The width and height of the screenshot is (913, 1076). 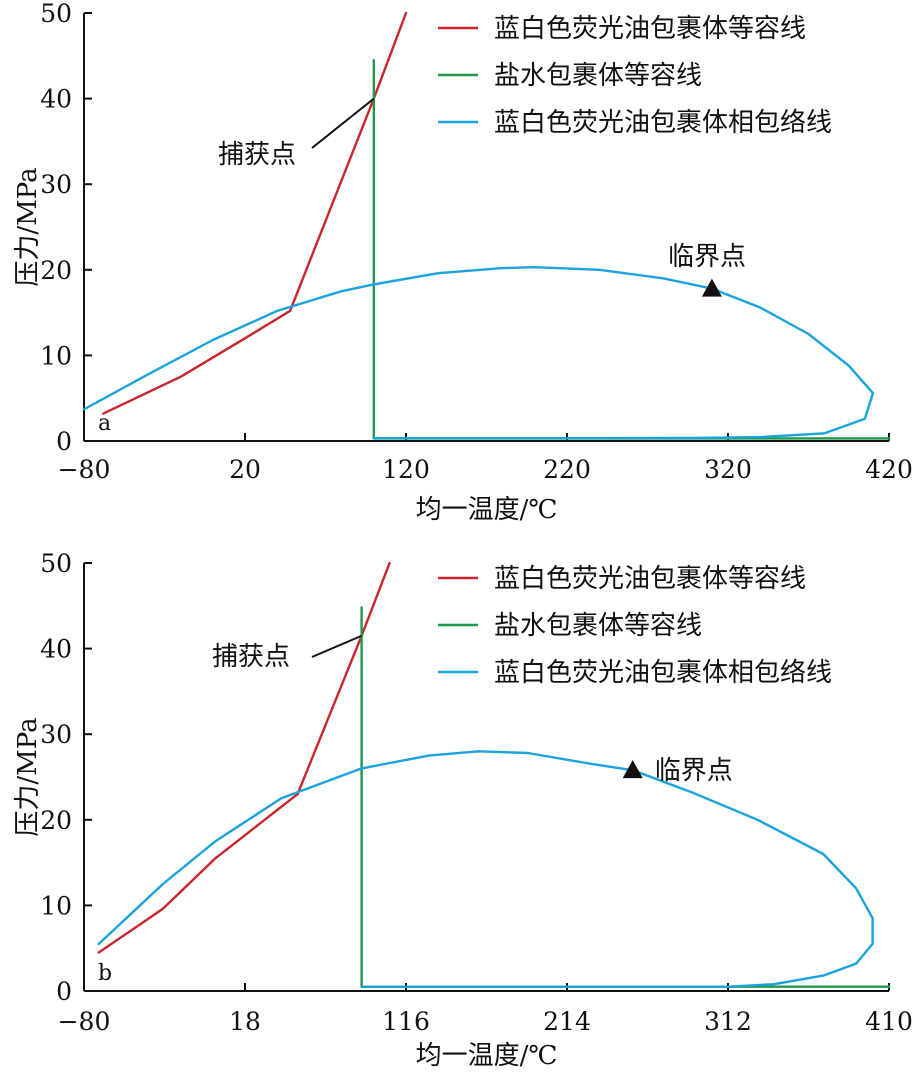 I want to click on panel-label: b, so click(x=105, y=973).